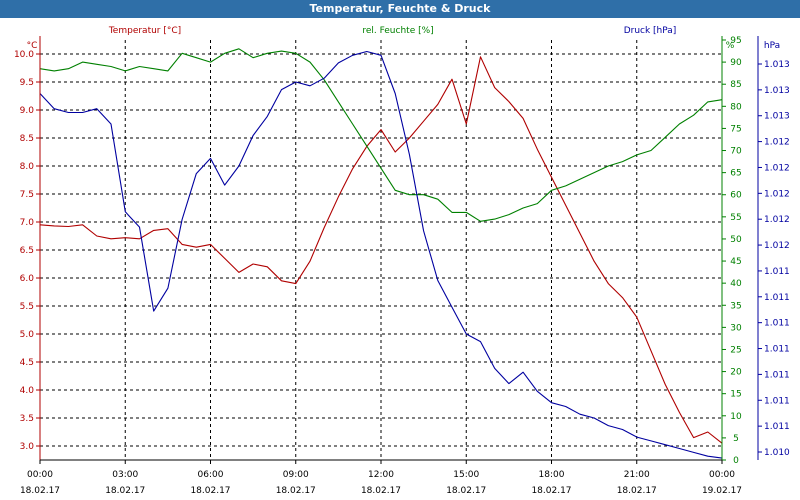 This screenshot has width=800, height=500. I want to click on time-tick-label: 06:00, so click(211, 475).